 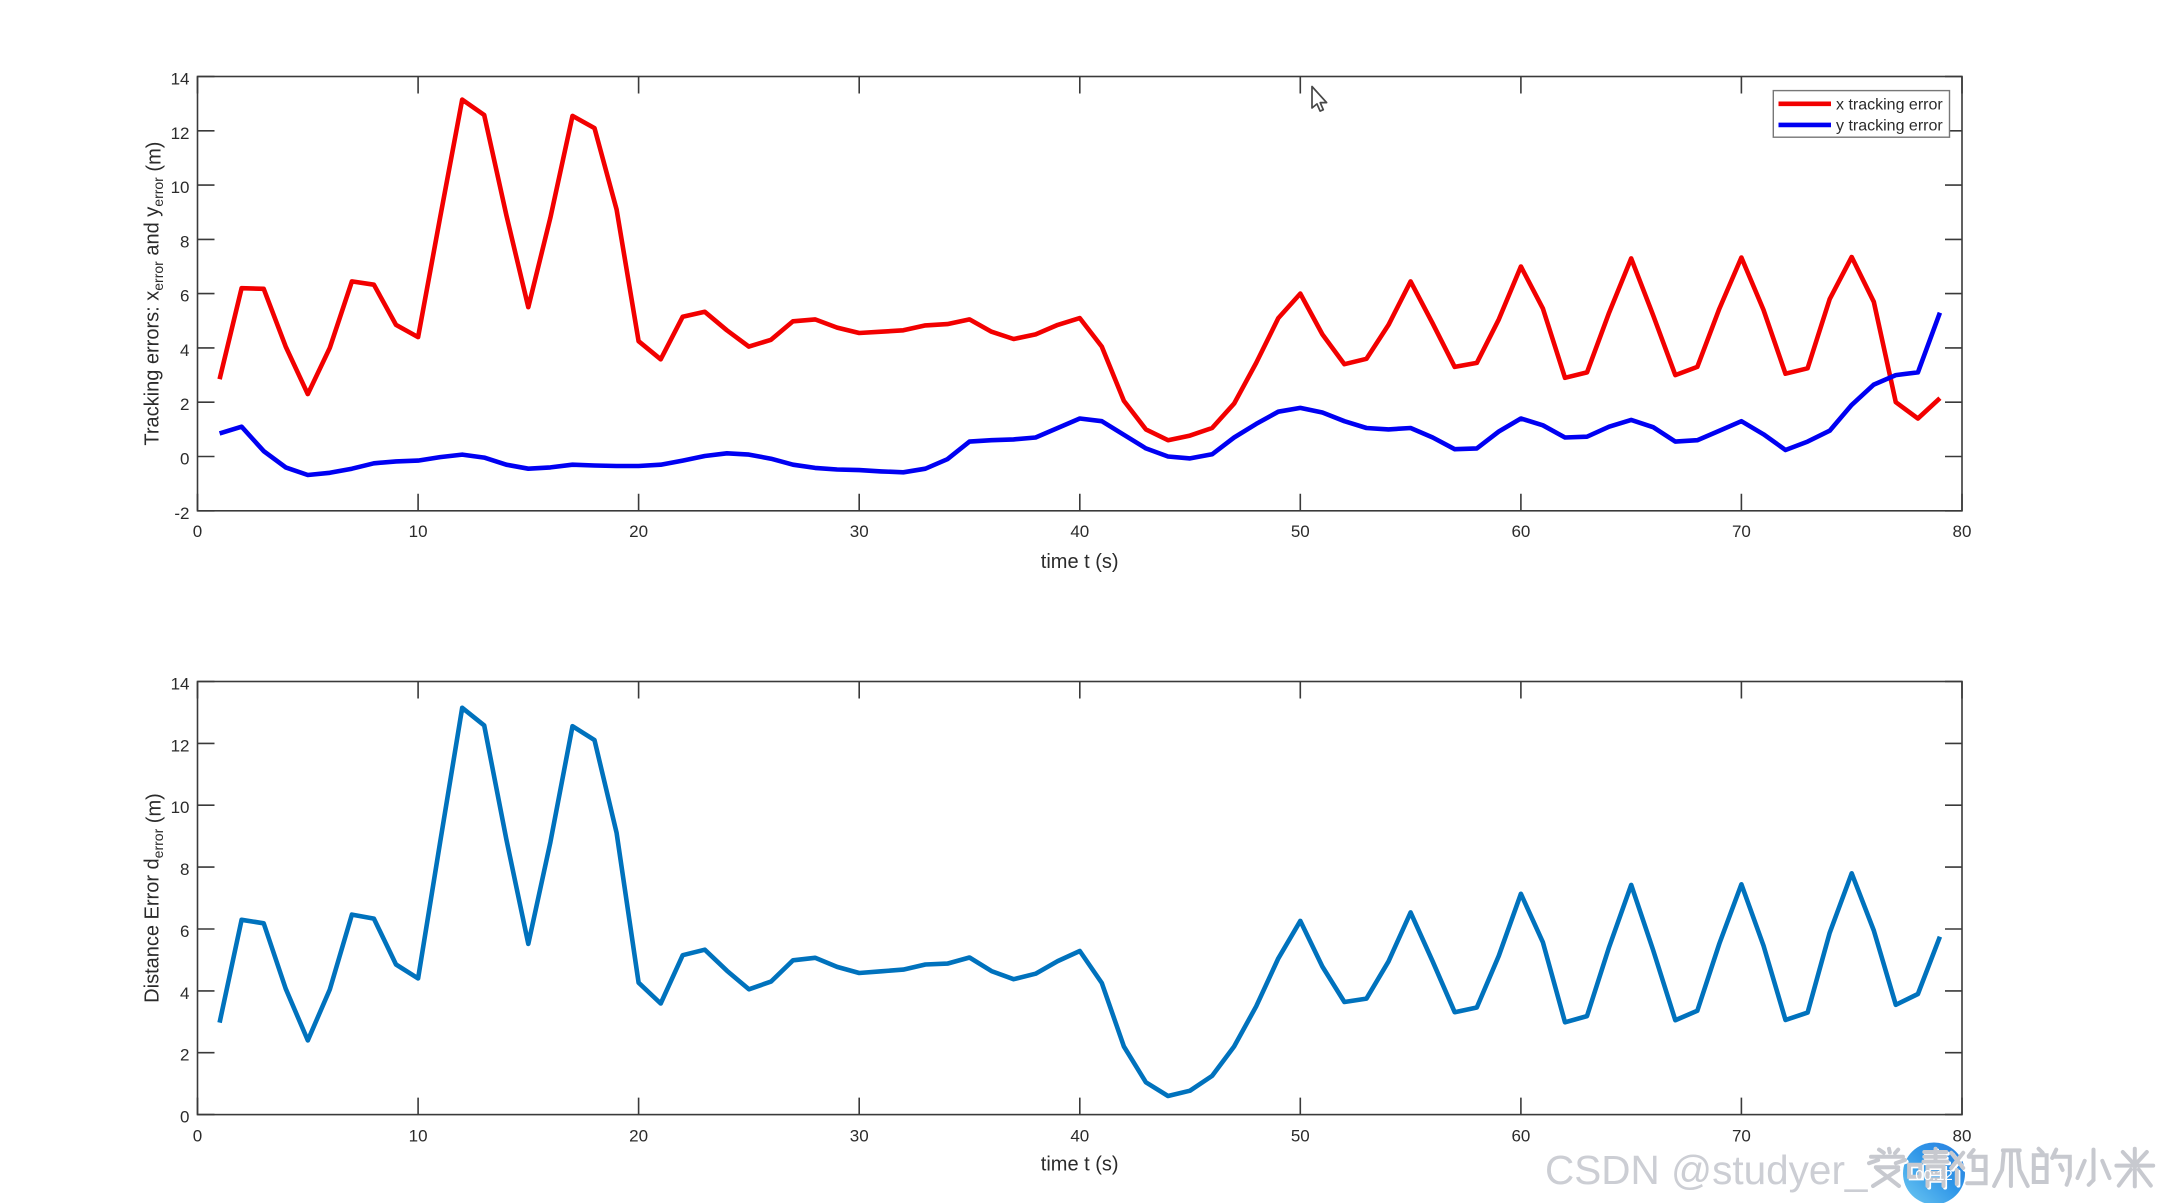 What do you see at coordinates (1934, 1175) in the screenshot?
I see `svg-text: 00:12` at bounding box center [1934, 1175].